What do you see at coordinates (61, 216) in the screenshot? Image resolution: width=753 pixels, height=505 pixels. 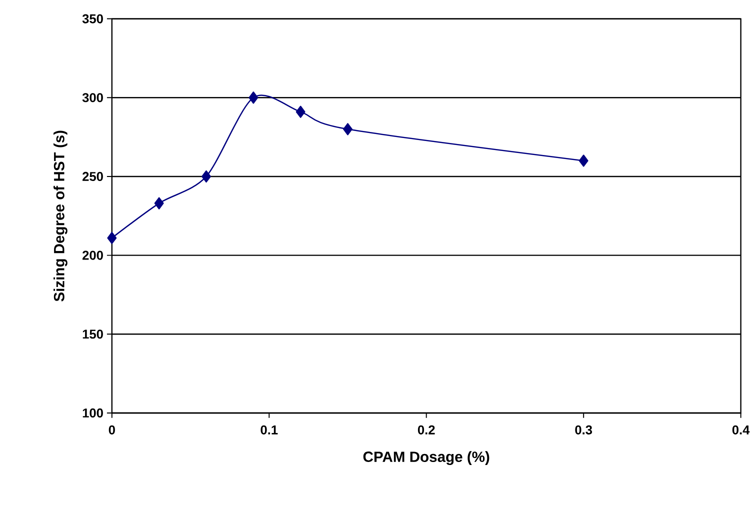 I see `y-axis-title: Sizing Degree of HST (s)` at bounding box center [61, 216].